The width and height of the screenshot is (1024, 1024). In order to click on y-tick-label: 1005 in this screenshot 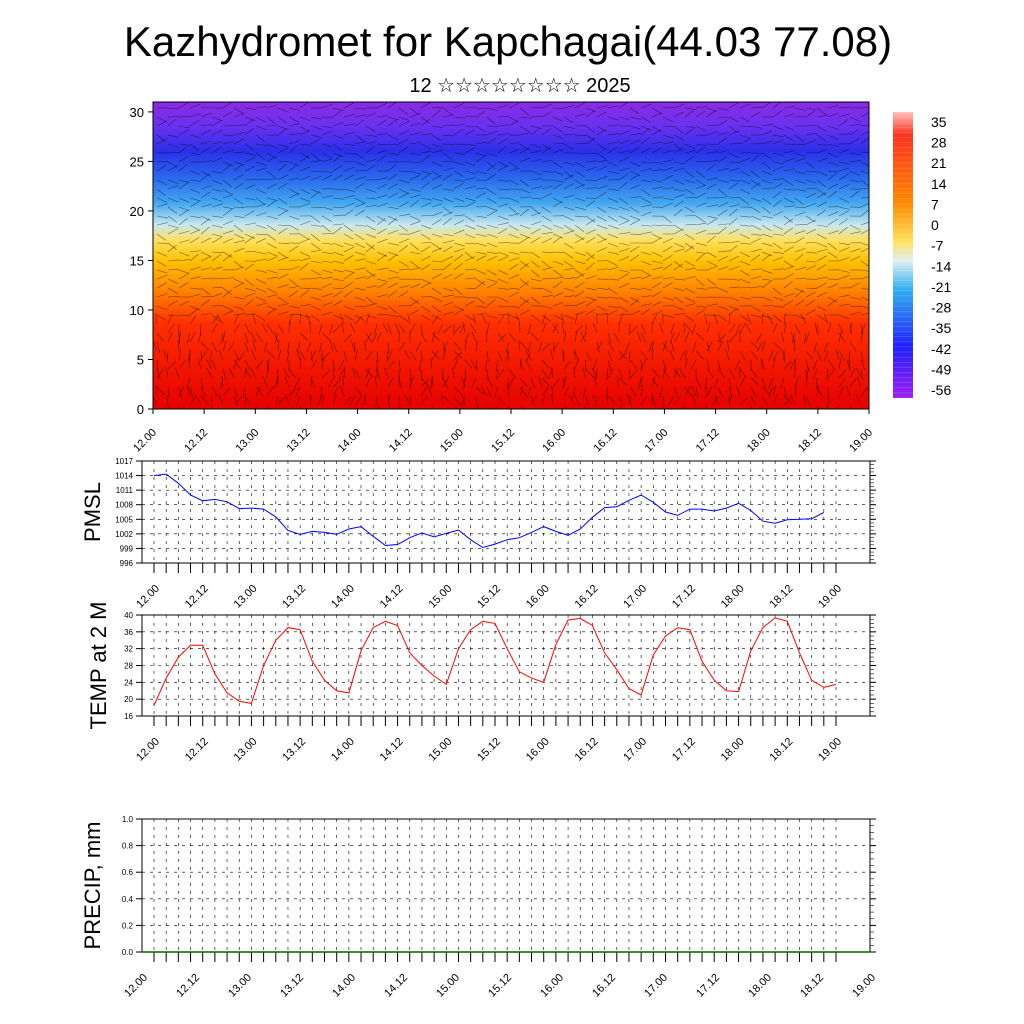, I will do `click(124, 519)`.